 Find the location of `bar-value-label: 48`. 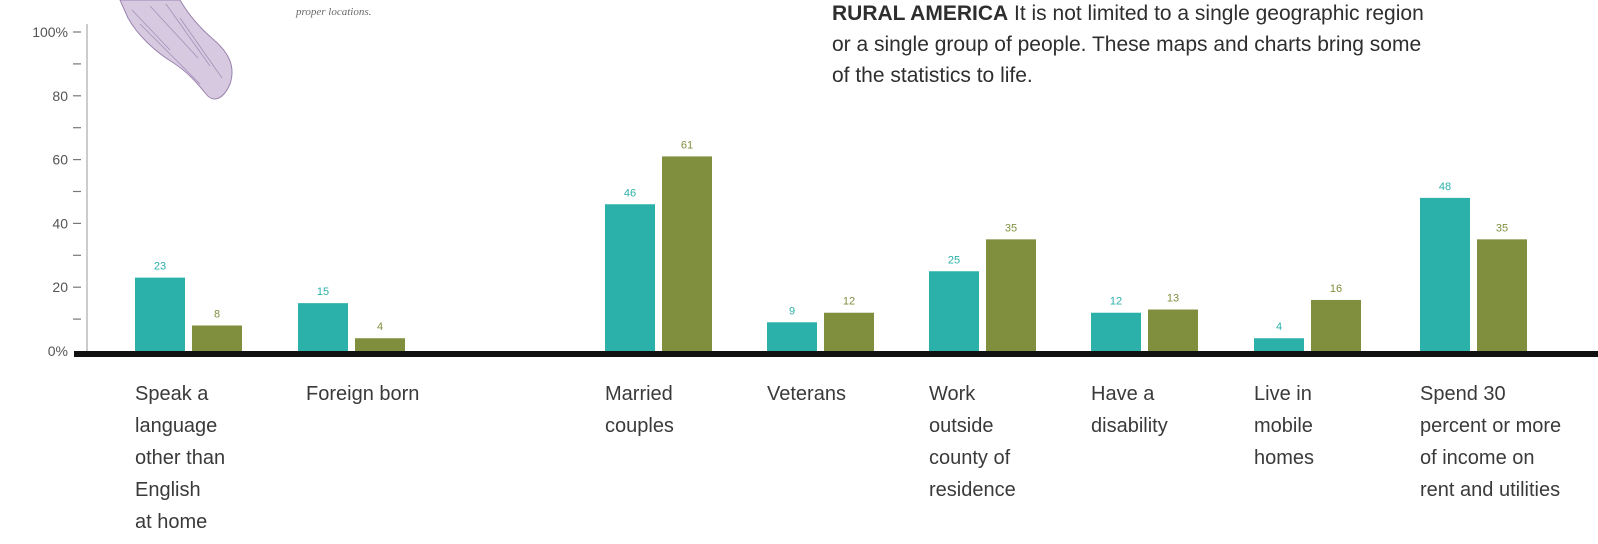

bar-value-label: 48 is located at coordinates (1445, 187).